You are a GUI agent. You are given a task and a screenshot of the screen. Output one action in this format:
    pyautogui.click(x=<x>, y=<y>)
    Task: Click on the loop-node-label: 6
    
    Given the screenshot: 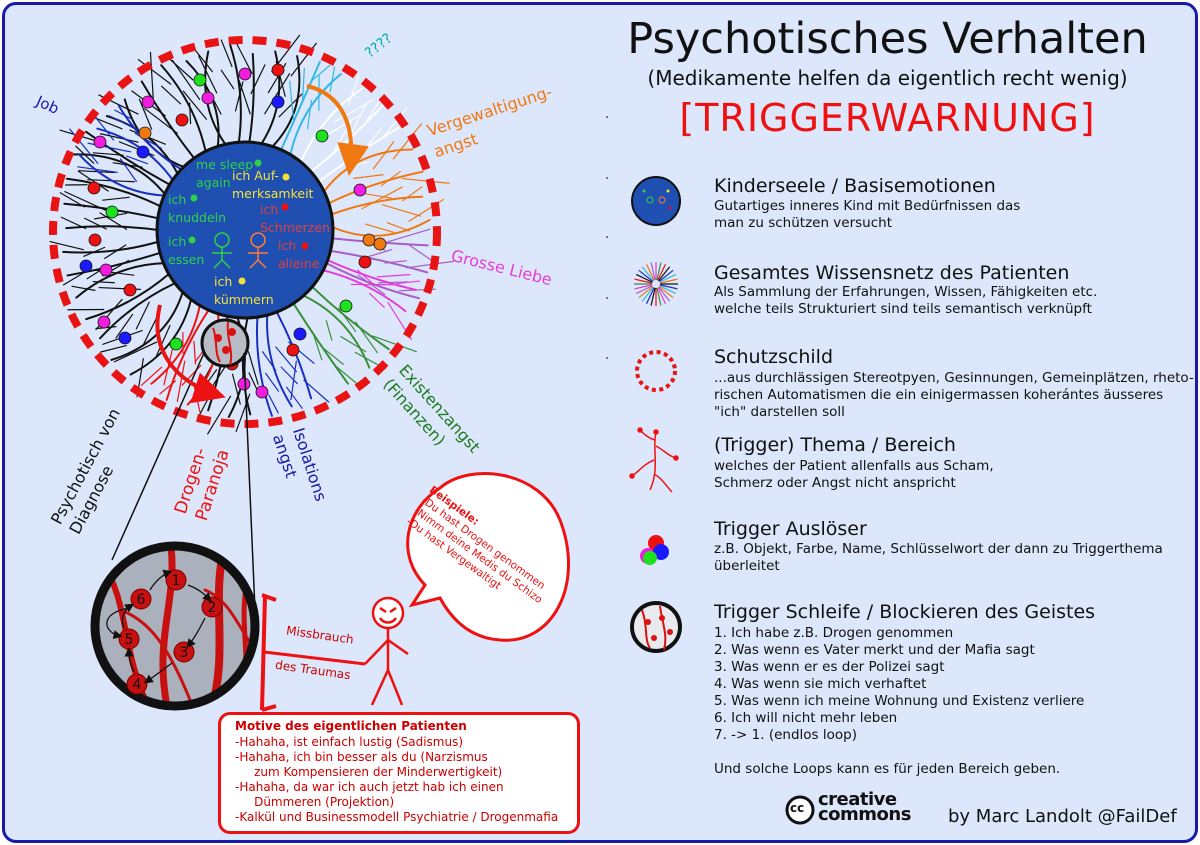 What is the action you would take?
    pyautogui.click(x=141, y=600)
    